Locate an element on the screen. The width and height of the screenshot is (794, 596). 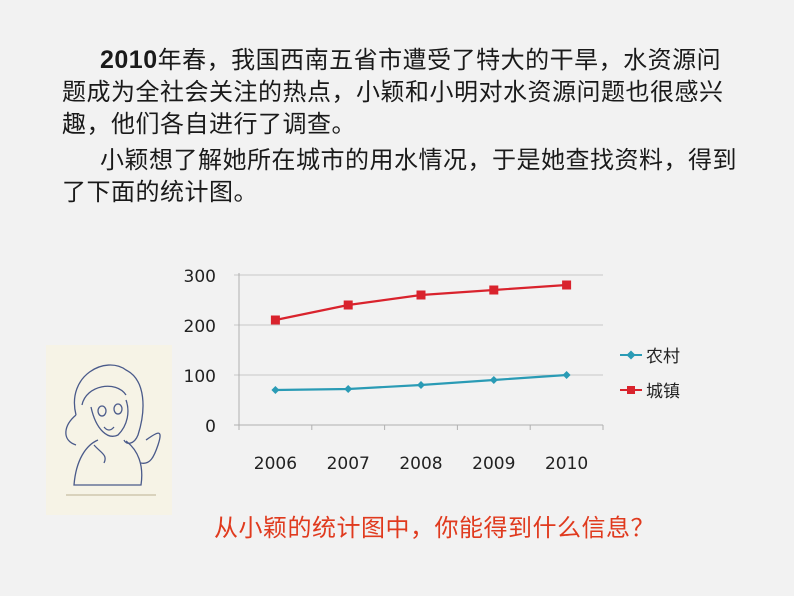
intro-paragraph-2: 小颖想了解她所在城市的用水情况，于是她查找资料，得到了下面的统计图。 is located at coordinates (402, 176).